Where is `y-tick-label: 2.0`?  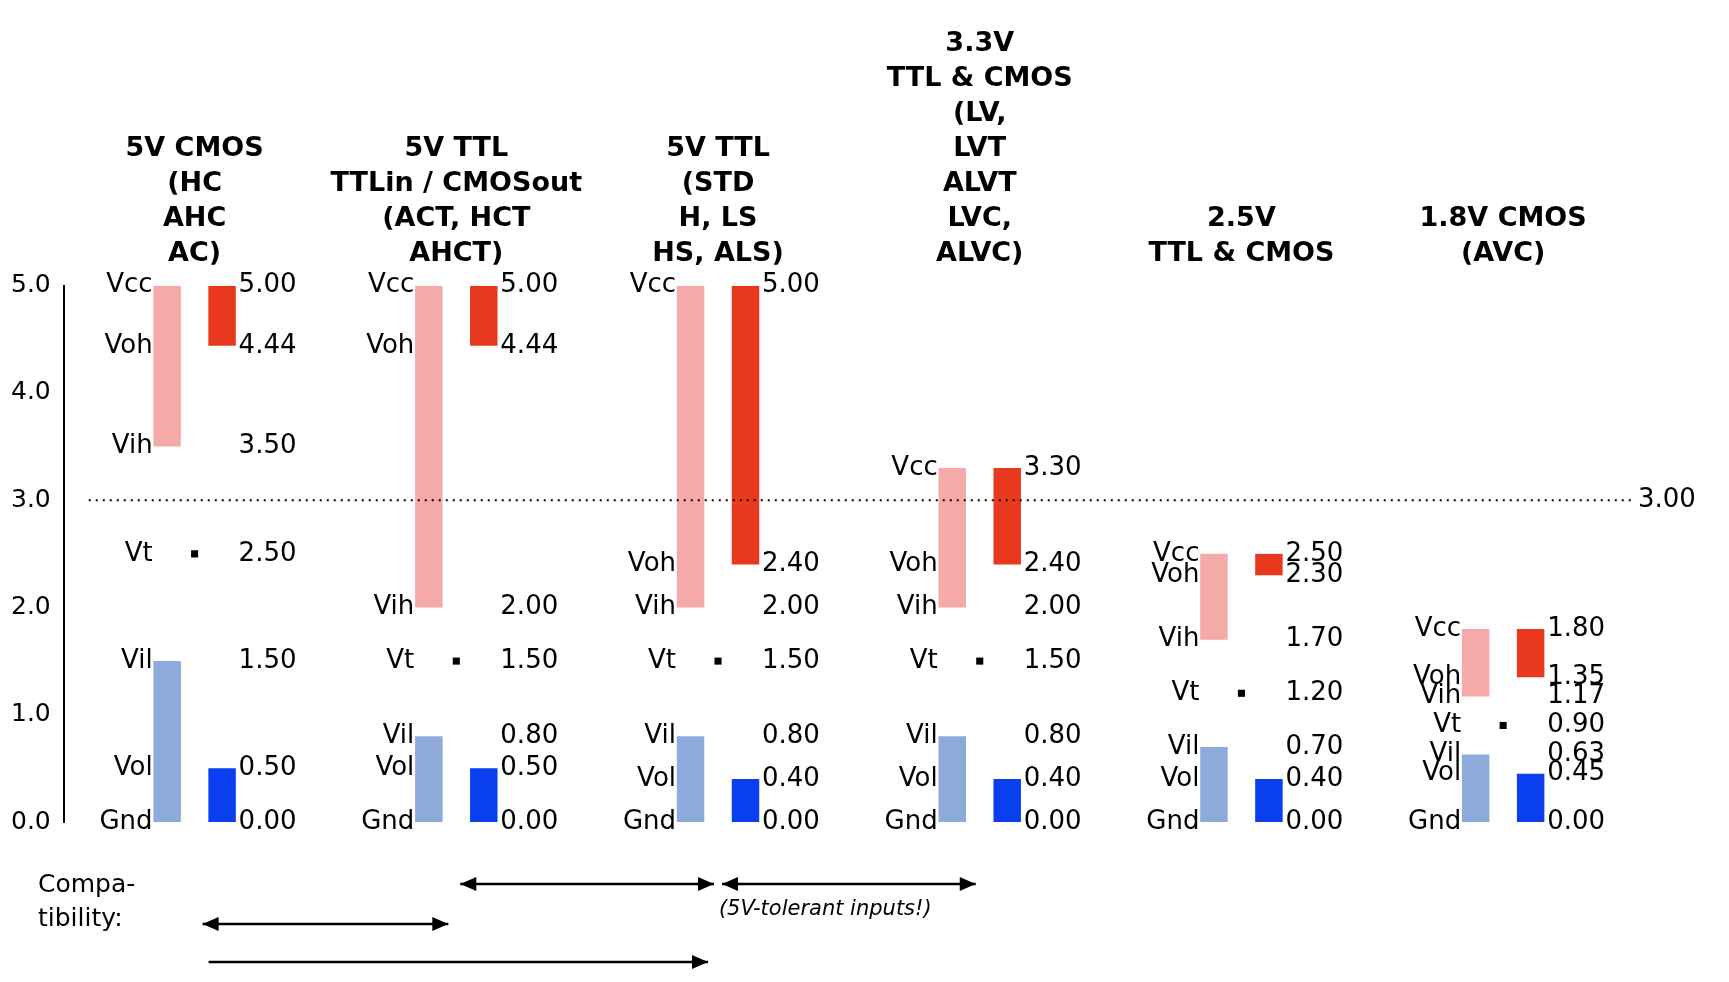
y-tick-label: 2.0 is located at coordinates (30, 605).